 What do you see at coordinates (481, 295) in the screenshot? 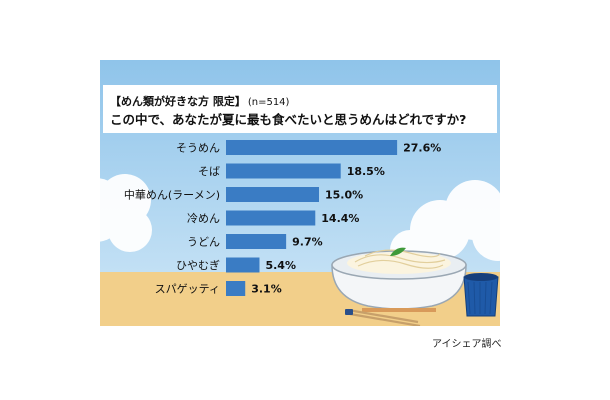
I see `cup-illustration` at bounding box center [481, 295].